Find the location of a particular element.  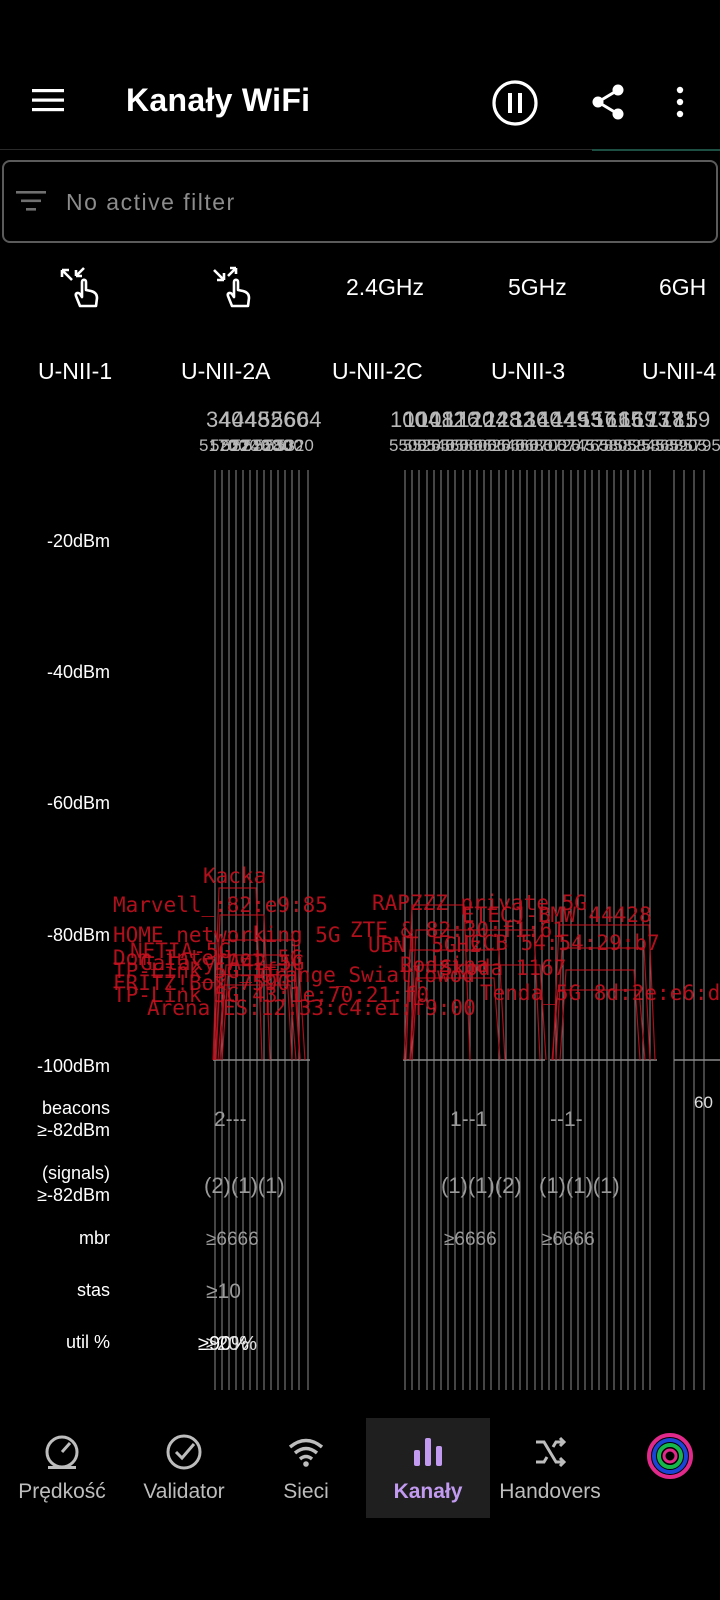

nav-item-validator: Validator is located at coordinates (184, 1468).